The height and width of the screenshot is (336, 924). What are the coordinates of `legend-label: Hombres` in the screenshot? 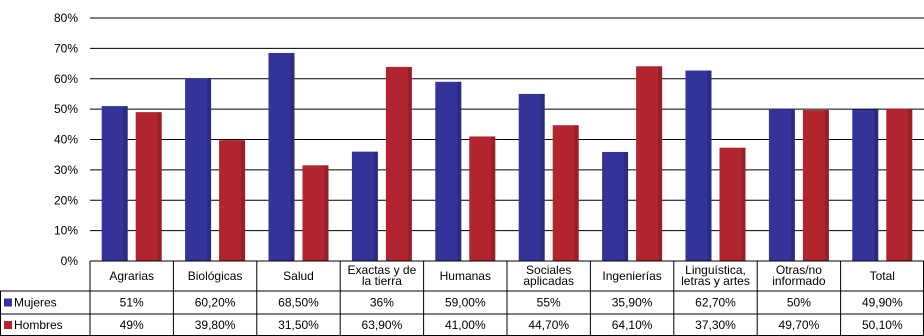 It's located at (38, 325).